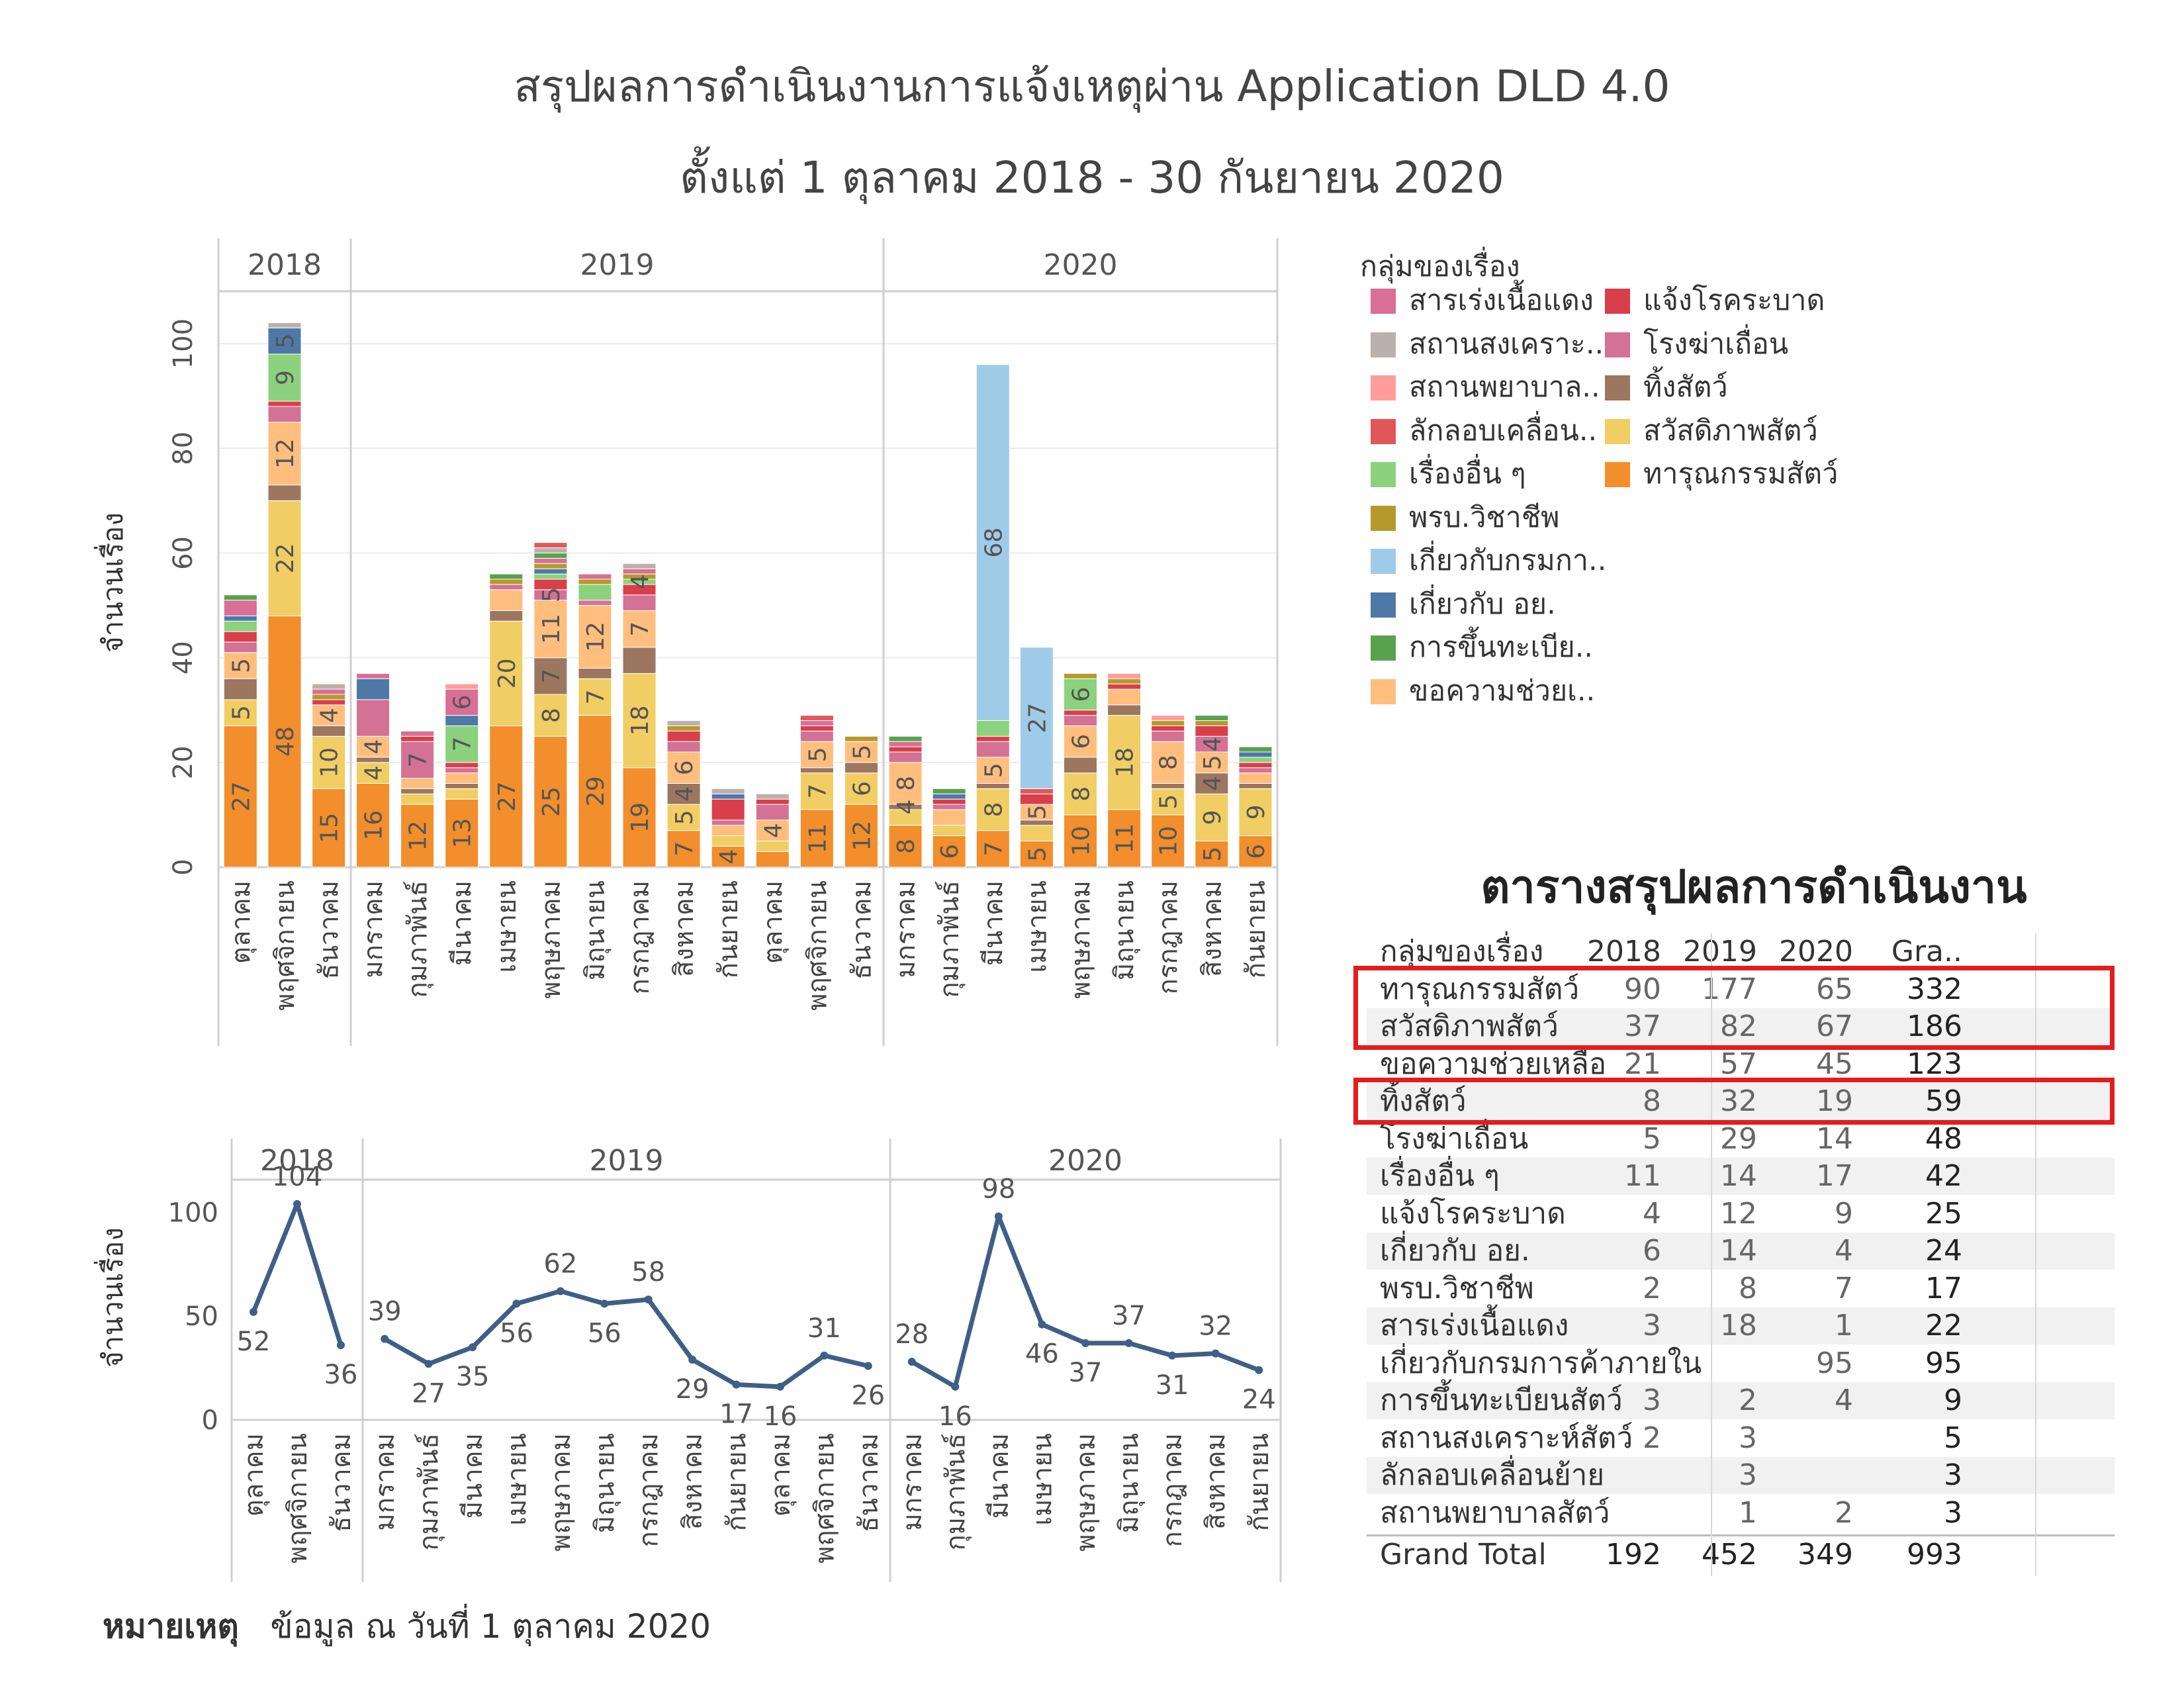  What do you see at coordinates (1943, 1213) in the screenshot?
I see `table-cell-value: 25` at bounding box center [1943, 1213].